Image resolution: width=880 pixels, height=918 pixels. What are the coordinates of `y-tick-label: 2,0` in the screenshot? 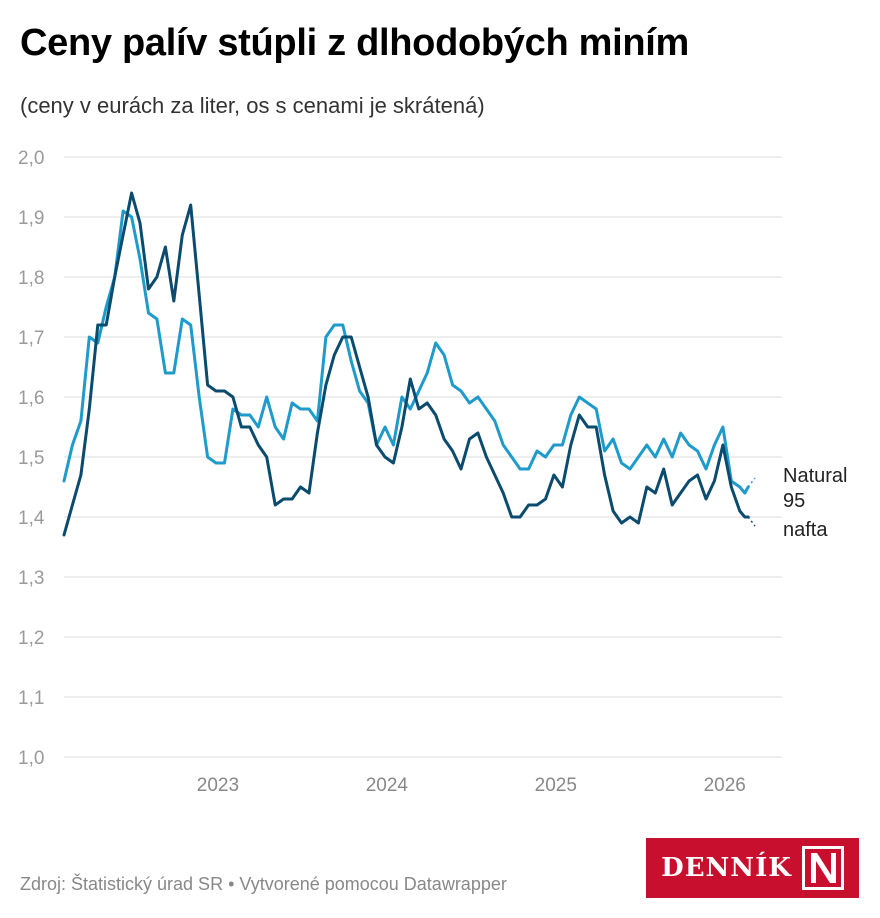 It's located at (31, 158).